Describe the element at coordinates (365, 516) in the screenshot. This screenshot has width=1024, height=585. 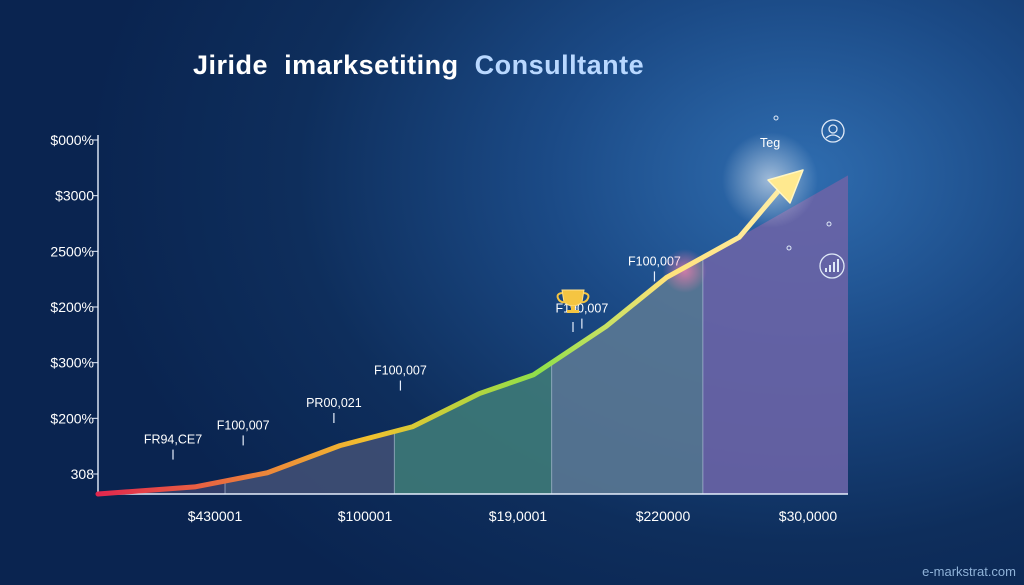
I see `x-tick-label: $100001` at that location.